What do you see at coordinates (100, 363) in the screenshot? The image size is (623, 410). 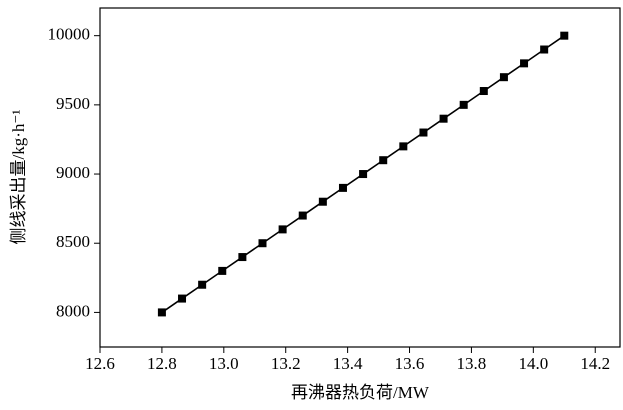 I see `x-tick-label: 12.6` at bounding box center [100, 363].